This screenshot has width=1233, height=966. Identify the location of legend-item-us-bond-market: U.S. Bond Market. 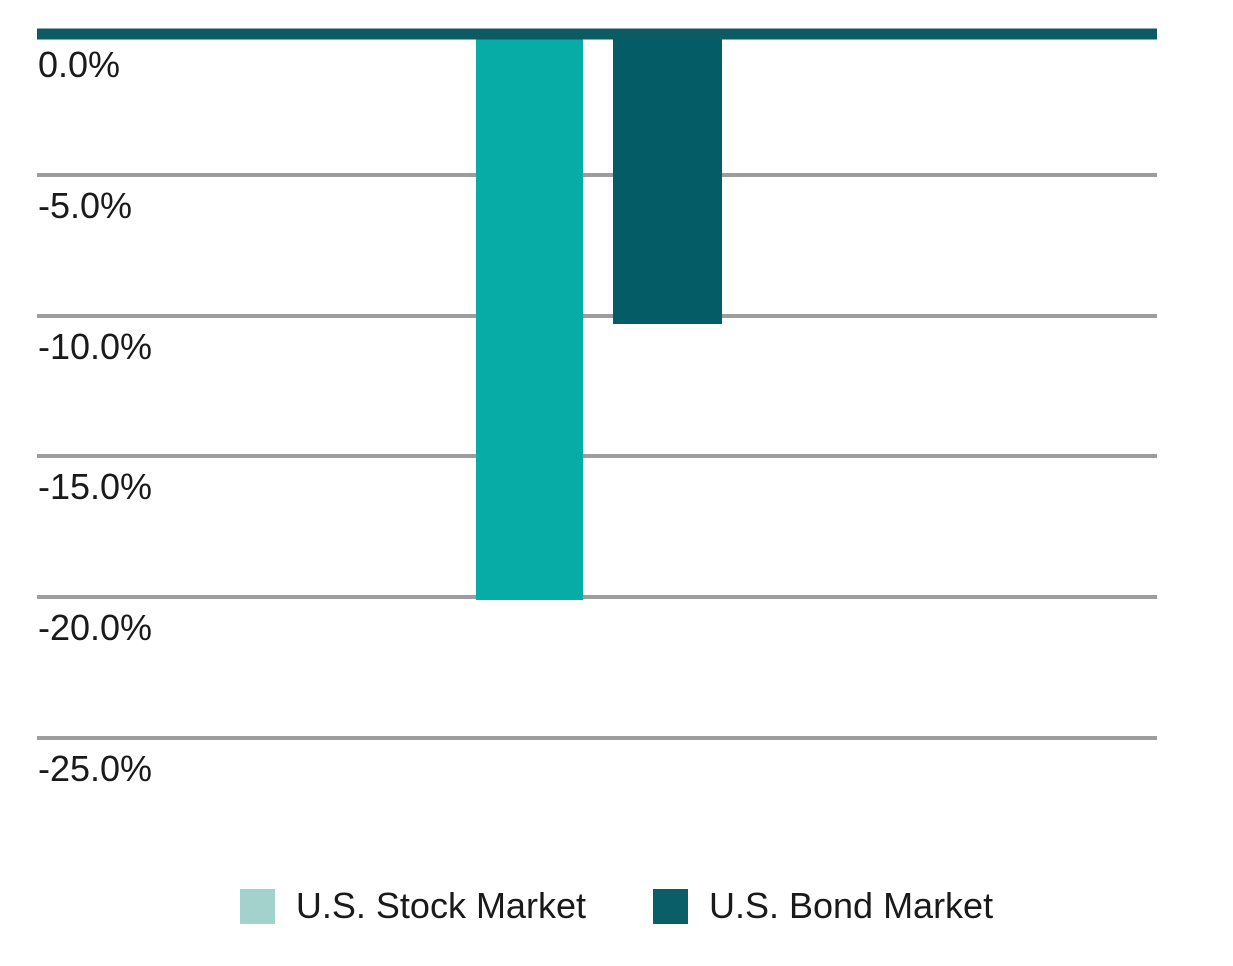
(823, 905).